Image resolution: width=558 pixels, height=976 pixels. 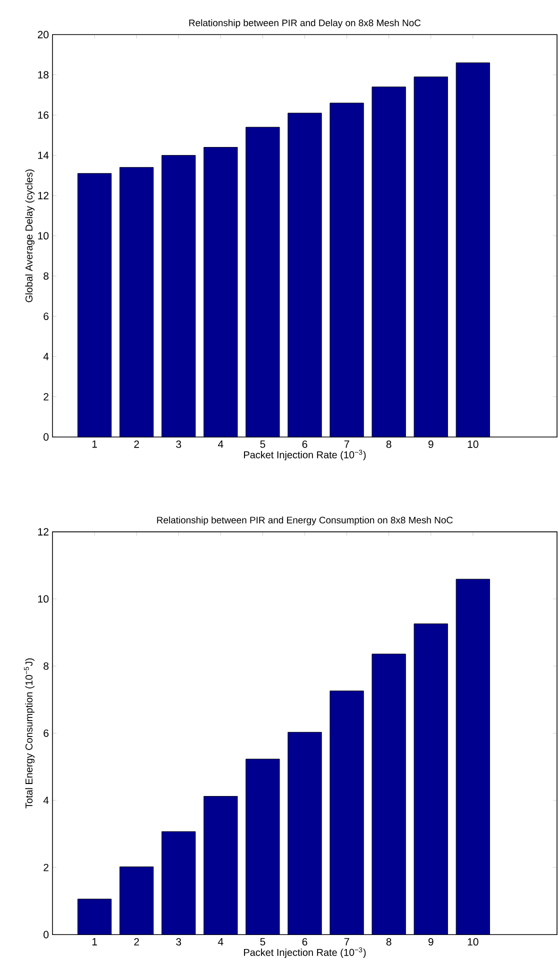 I want to click on y-tick-label: 14, so click(x=43, y=155).